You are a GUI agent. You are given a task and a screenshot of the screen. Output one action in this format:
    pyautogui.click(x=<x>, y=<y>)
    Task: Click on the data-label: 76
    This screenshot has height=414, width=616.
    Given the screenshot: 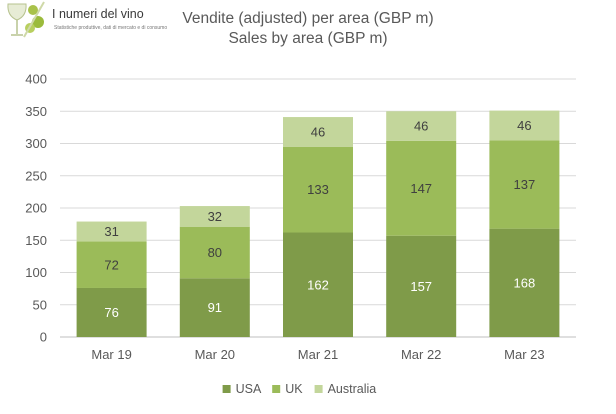 What is the action you would take?
    pyautogui.click(x=111, y=312)
    